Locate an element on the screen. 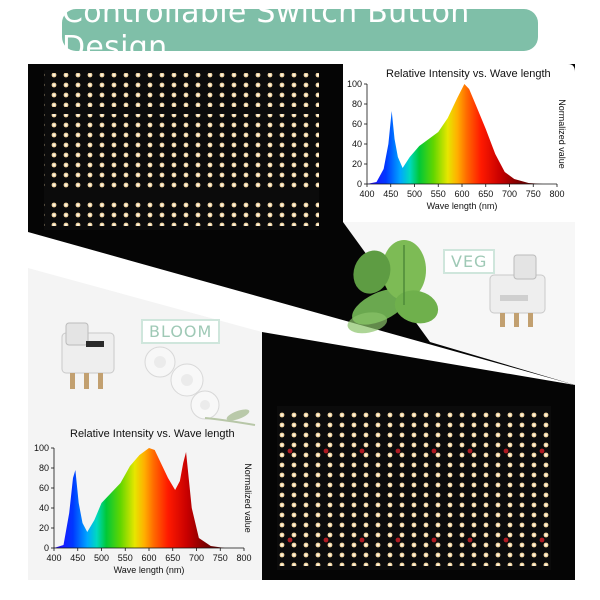  red-led-rows is located at coordinates (416, 495).